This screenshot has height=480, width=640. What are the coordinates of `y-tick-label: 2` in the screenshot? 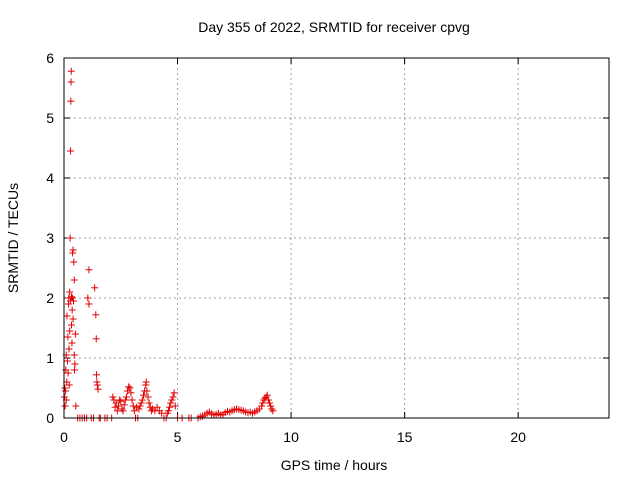 It's located at (50, 298).